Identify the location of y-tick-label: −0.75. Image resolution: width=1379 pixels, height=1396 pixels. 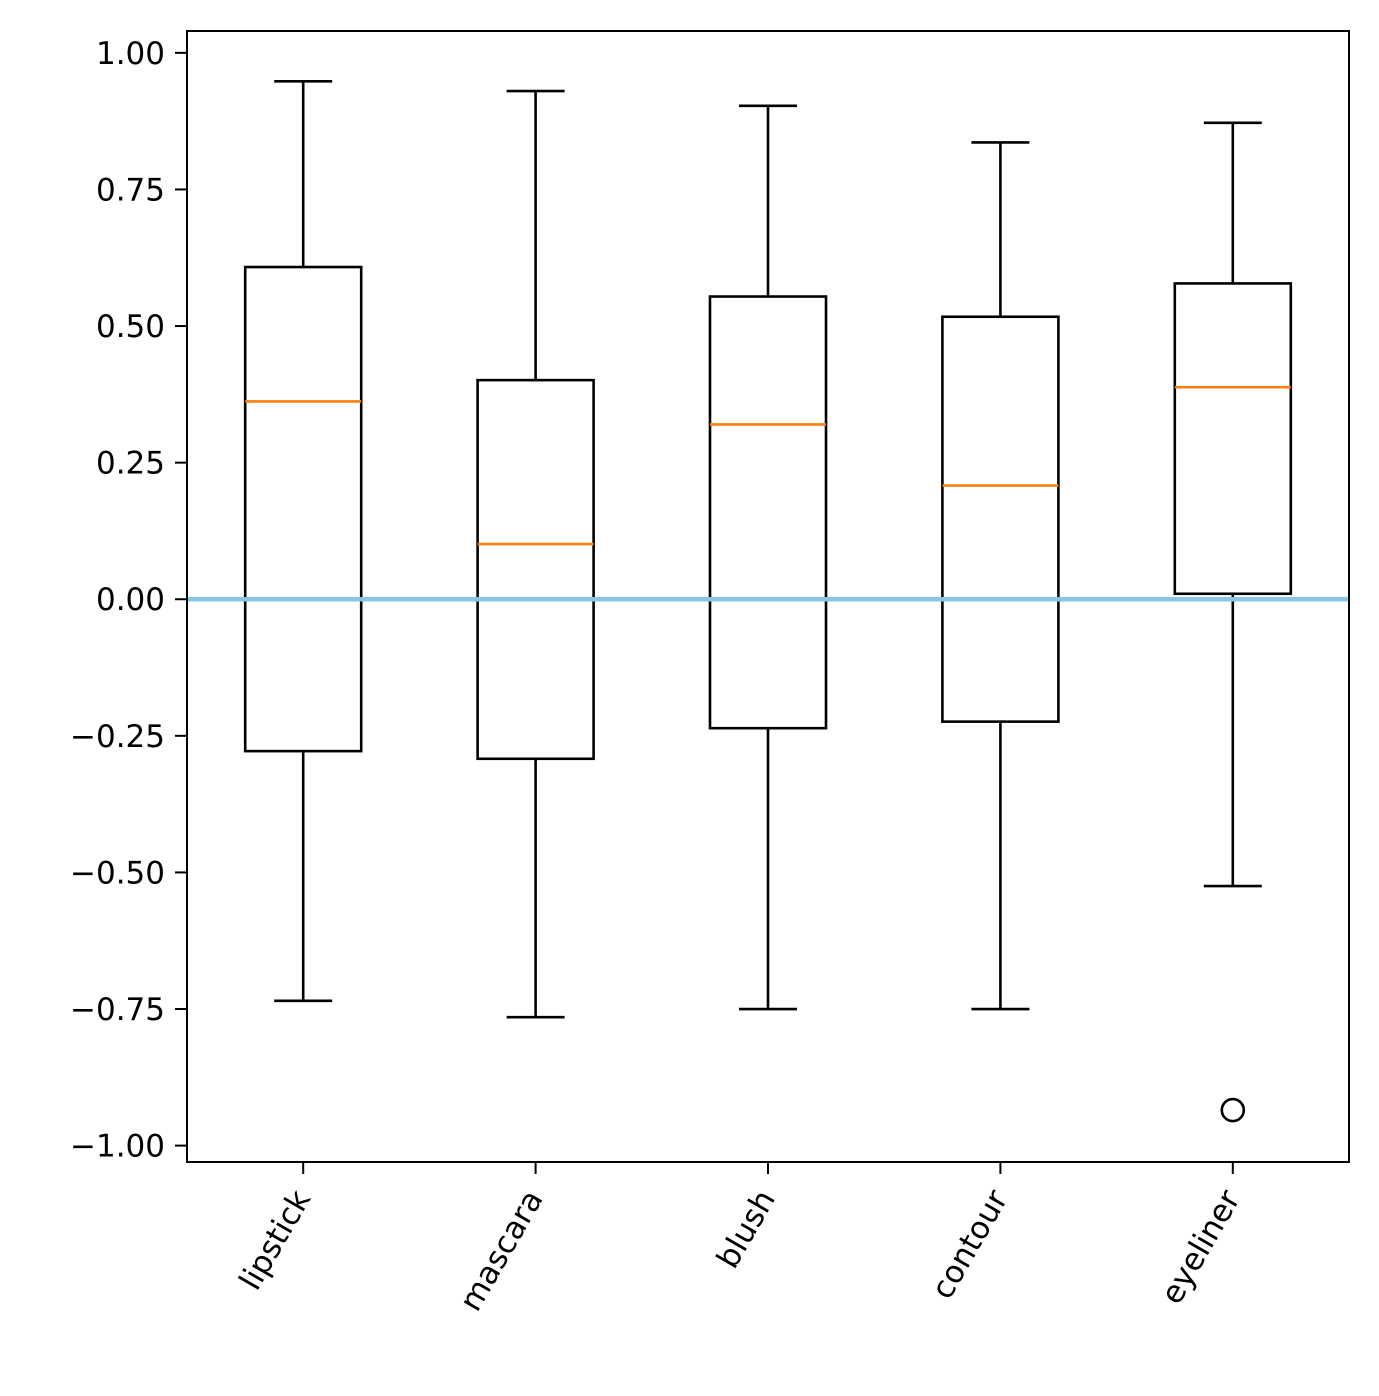
(117, 1010).